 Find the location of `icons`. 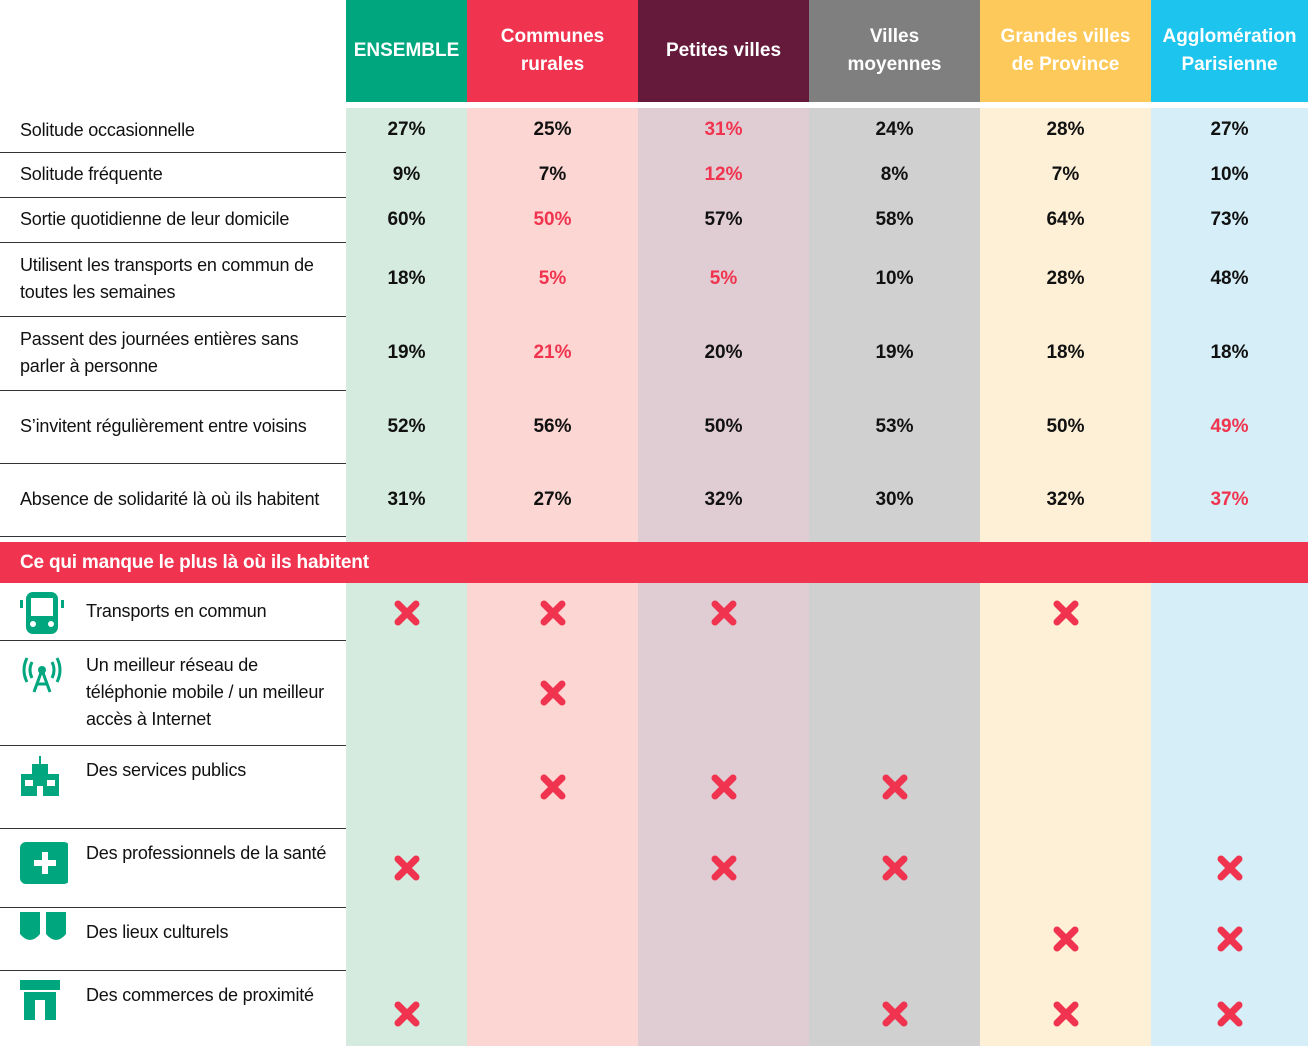

icons is located at coordinates (44, 806).